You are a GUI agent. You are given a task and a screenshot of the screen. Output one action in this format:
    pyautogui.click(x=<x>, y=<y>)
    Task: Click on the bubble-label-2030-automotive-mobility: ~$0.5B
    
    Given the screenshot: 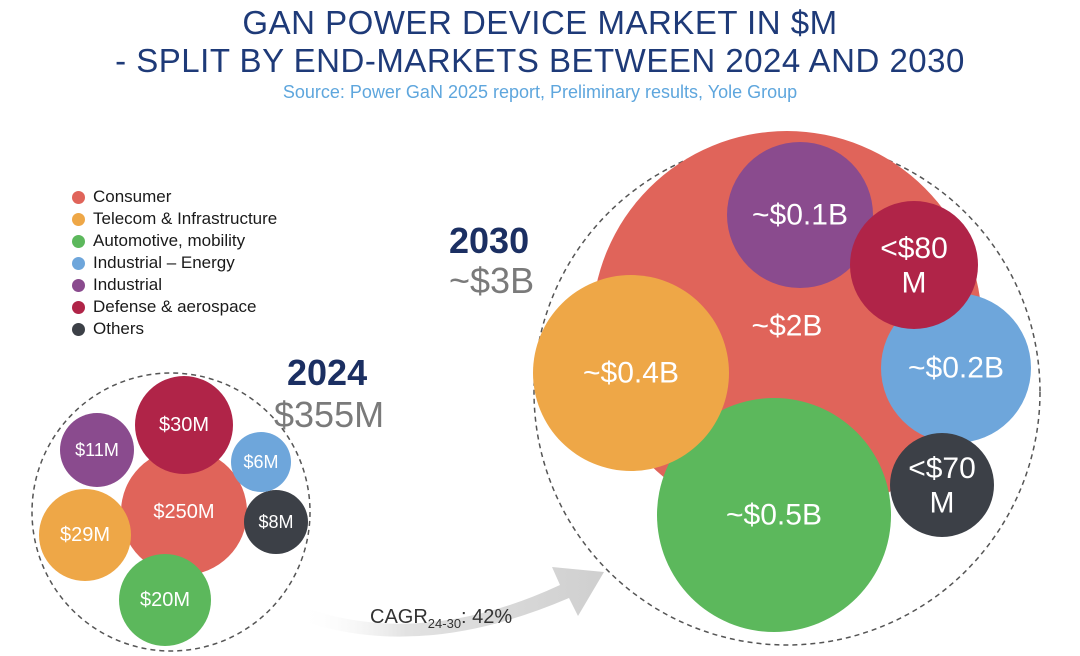 What is the action you would take?
    pyautogui.click(x=774, y=515)
    